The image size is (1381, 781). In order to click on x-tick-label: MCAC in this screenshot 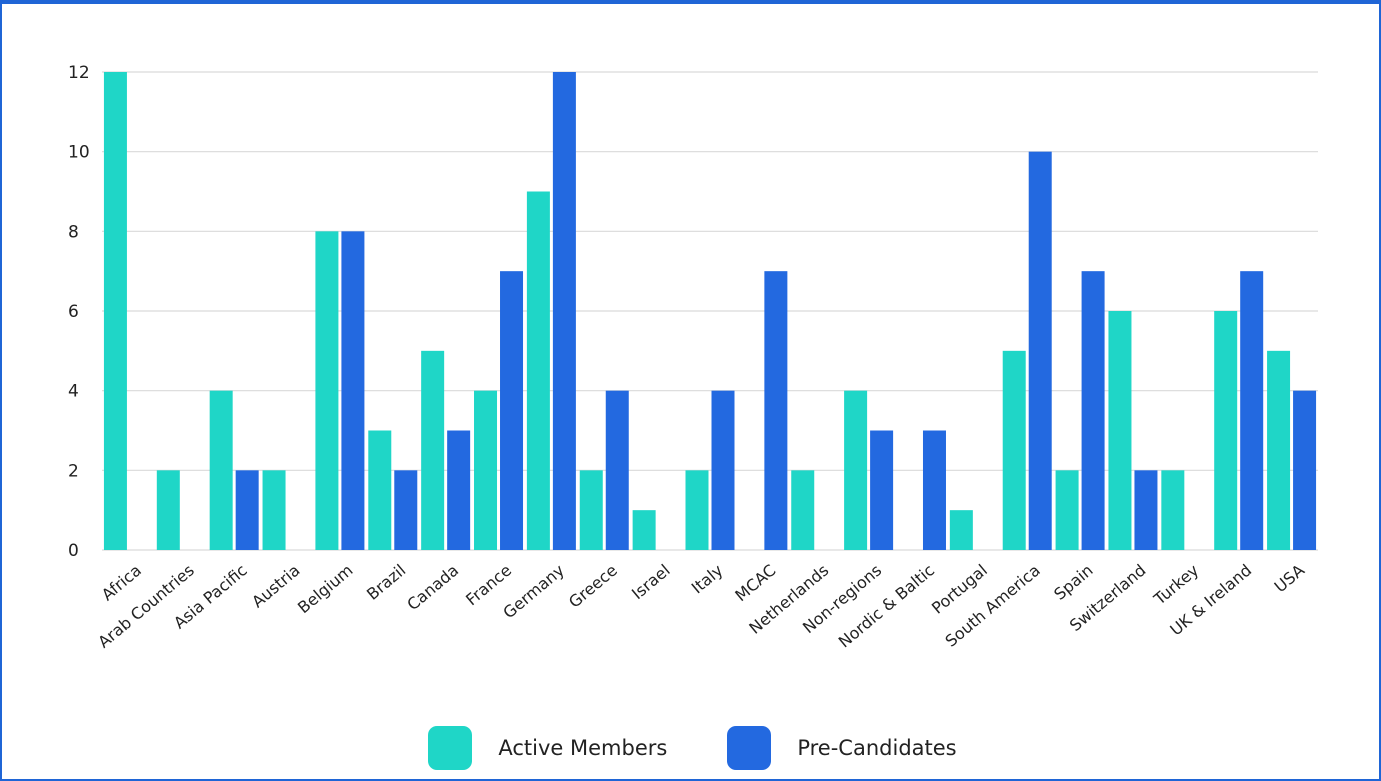, I will do `click(755, 583)`.